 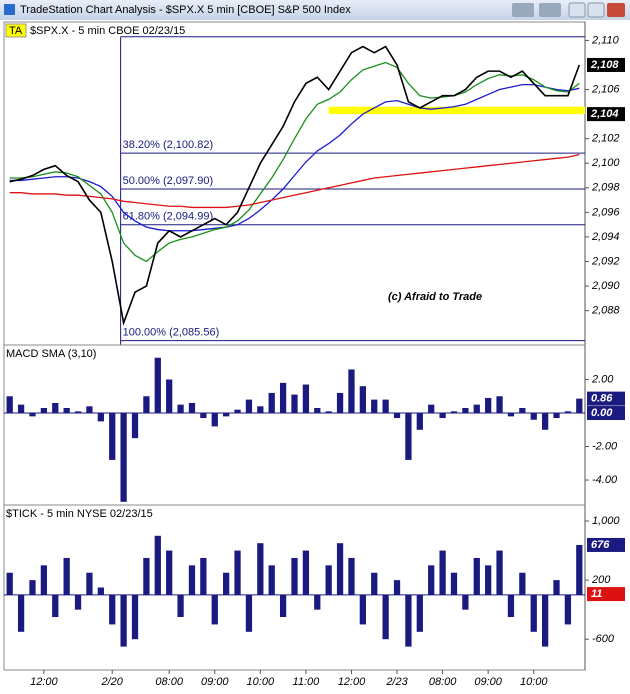 I want to click on fib-label: 61.80% (2,094.99), so click(x=168, y=217).